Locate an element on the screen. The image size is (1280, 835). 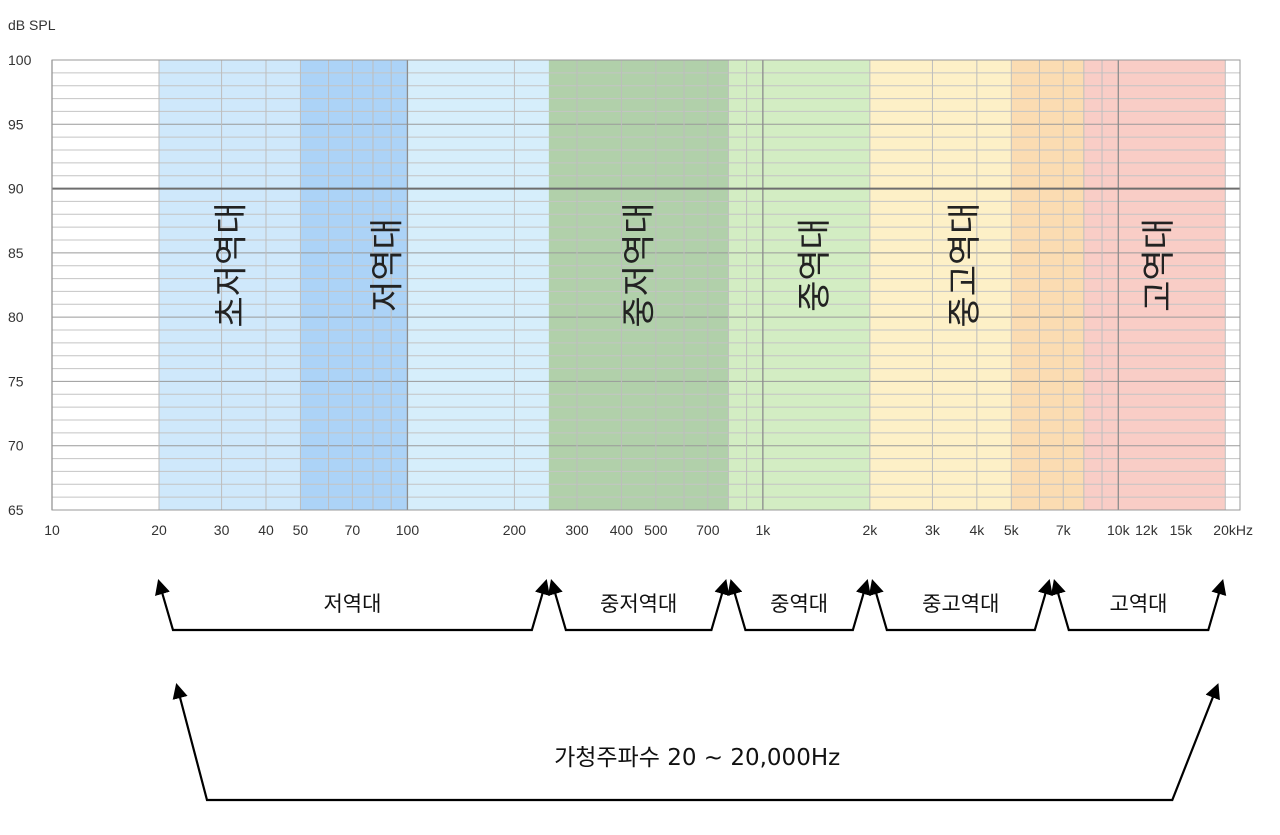
range-label: 고역대 is located at coordinates (1139, 604).